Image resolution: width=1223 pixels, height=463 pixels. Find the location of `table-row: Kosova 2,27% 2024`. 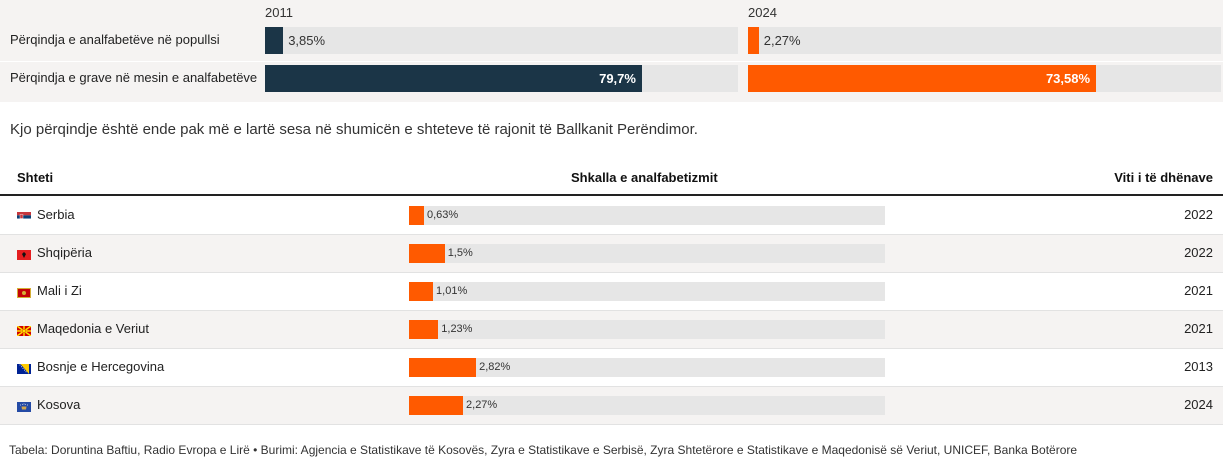

table-row: Kosova 2,27% 2024 is located at coordinates (611, 406).